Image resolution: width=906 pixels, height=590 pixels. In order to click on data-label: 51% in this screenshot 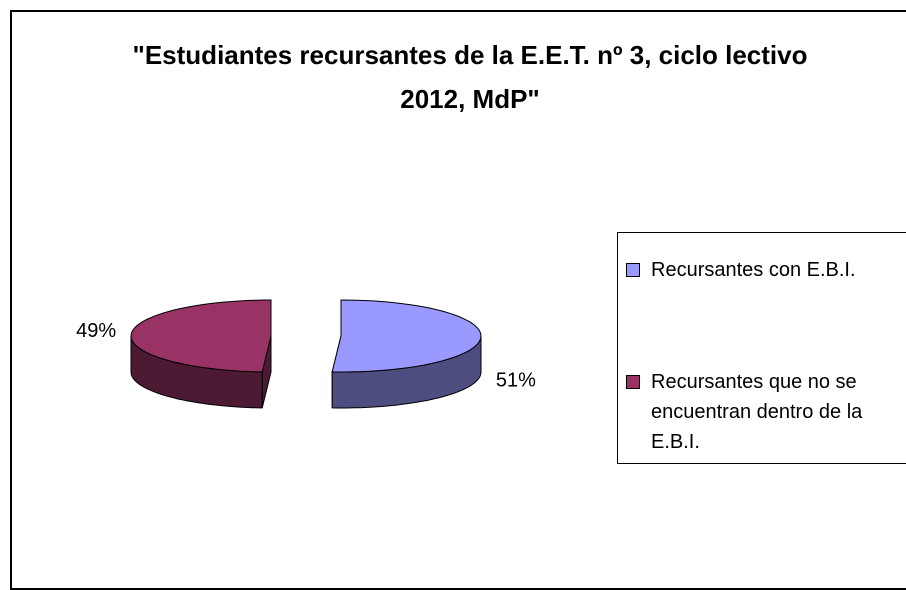, I will do `click(516, 381)`.